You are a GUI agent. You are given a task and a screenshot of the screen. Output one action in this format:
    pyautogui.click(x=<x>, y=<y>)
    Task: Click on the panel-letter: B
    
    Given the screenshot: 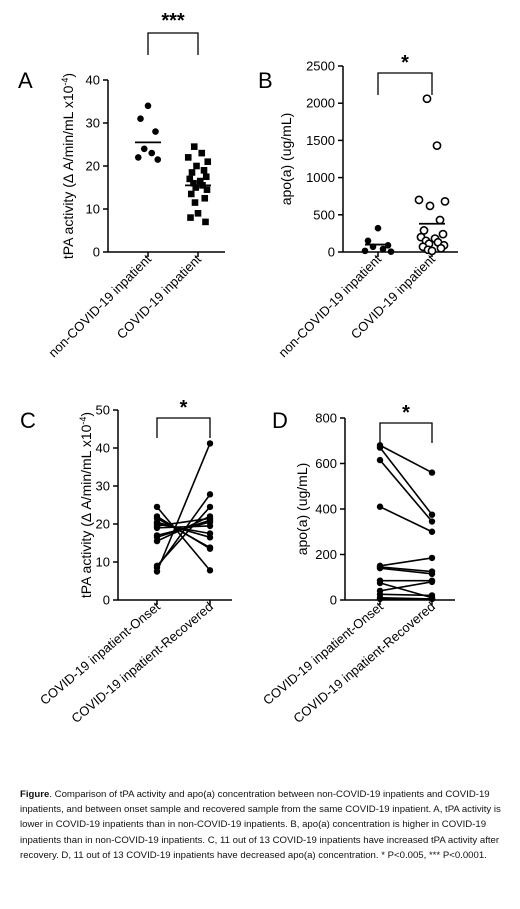 What is the action you would take?
    pyautogui.click(x=265, y=80)
    